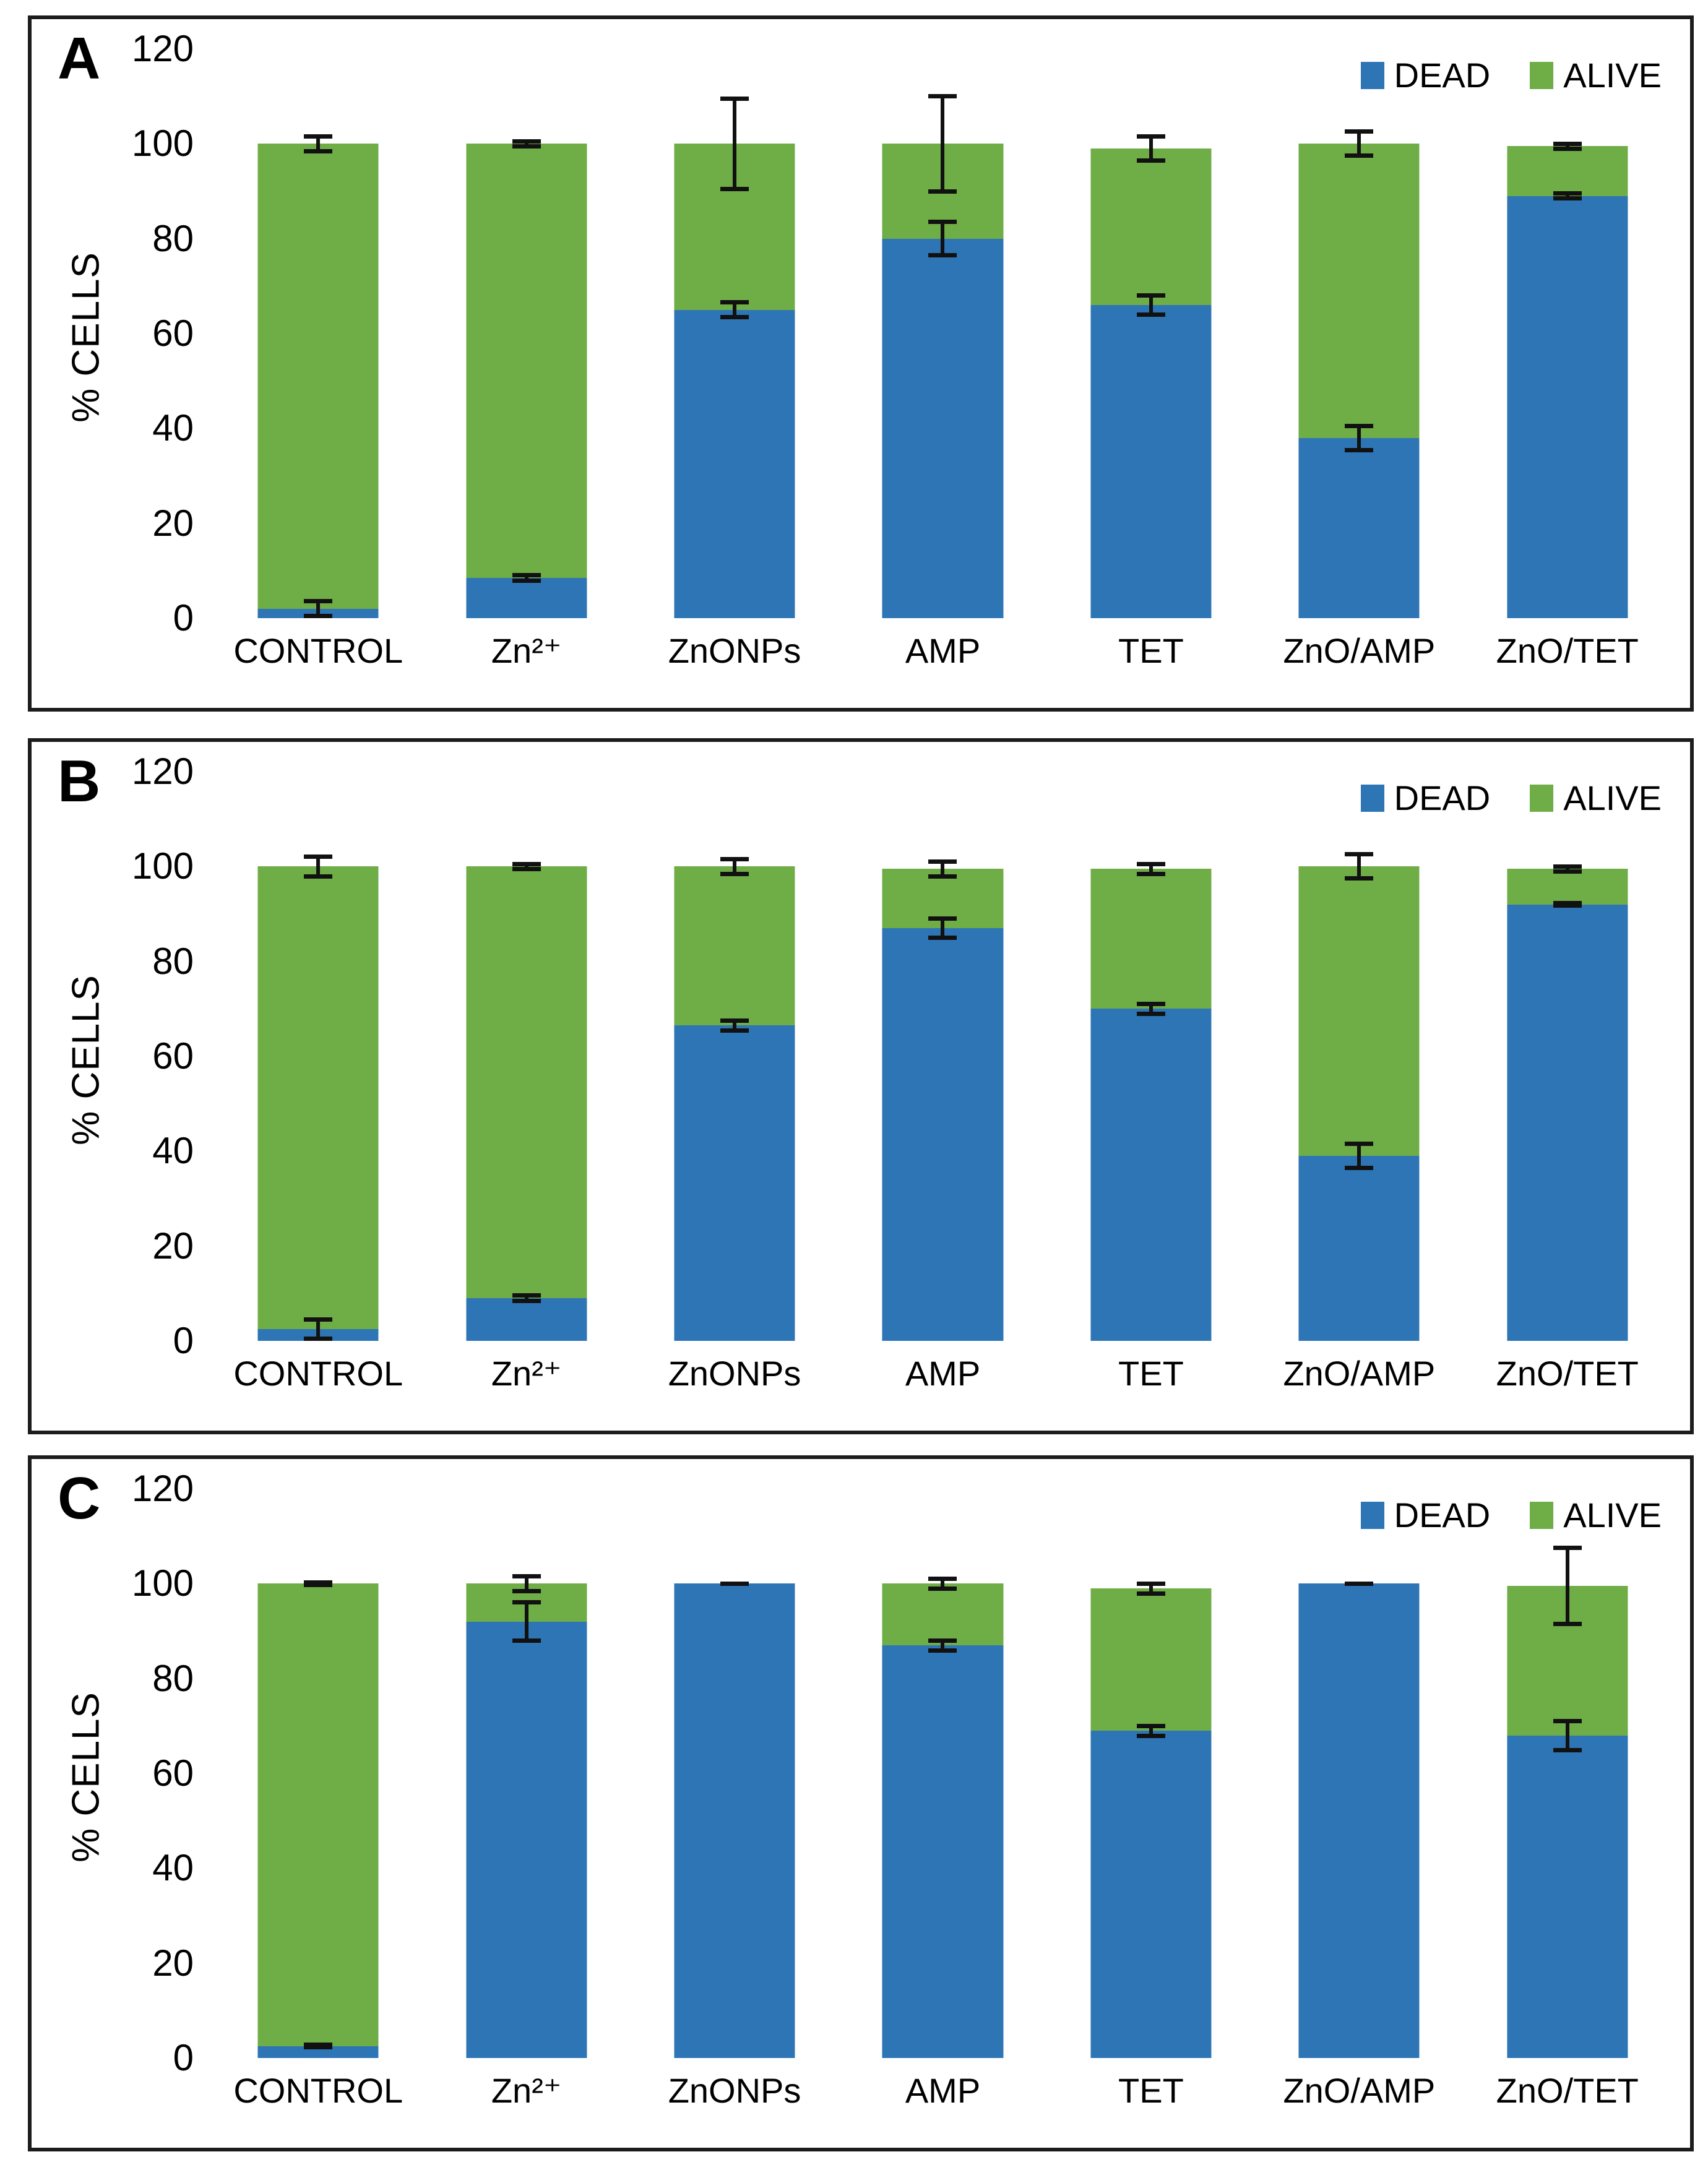 The image size is (1708, 2170). I want to click on bar-Zn²⁺, so click(526, 333).